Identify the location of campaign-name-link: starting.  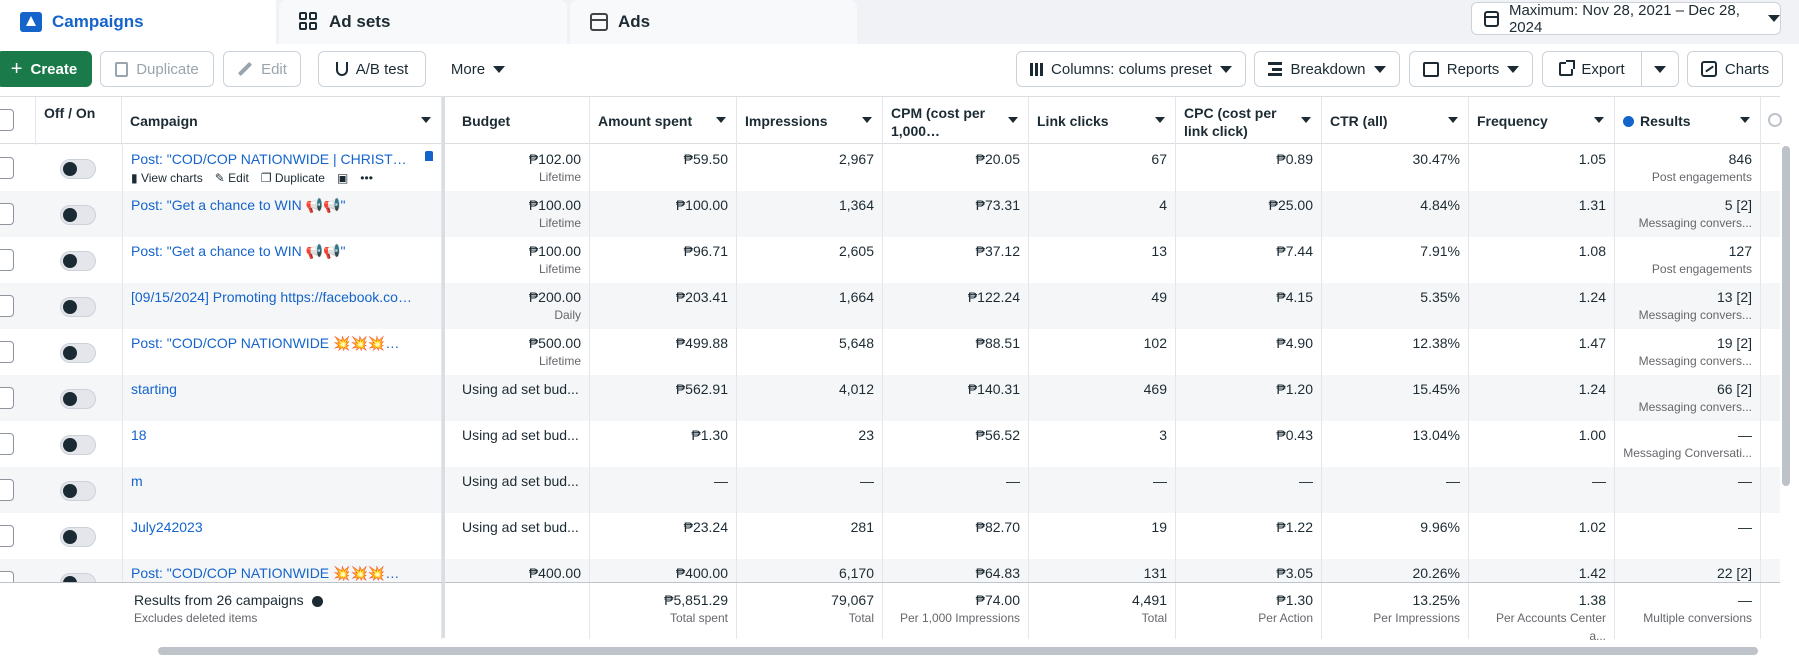
(154, 389).